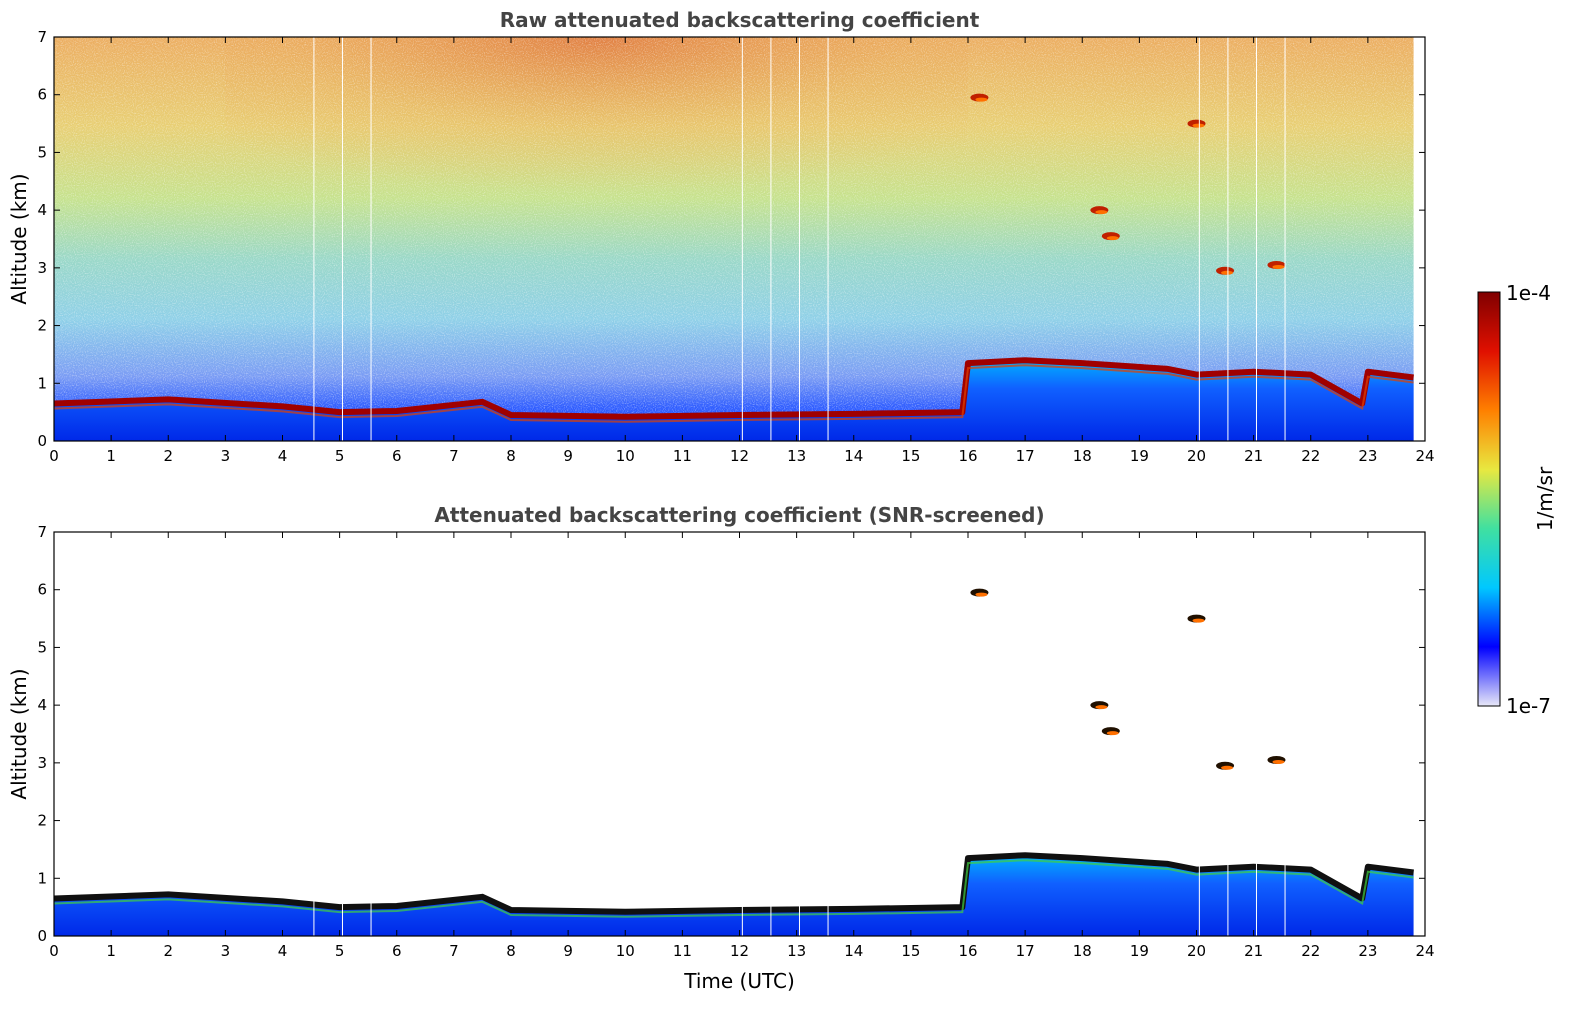  What do you see at coordinates (1489, 499) in the screenshot?
I see `colorbar-scale` at bounding box center [1489, 499].